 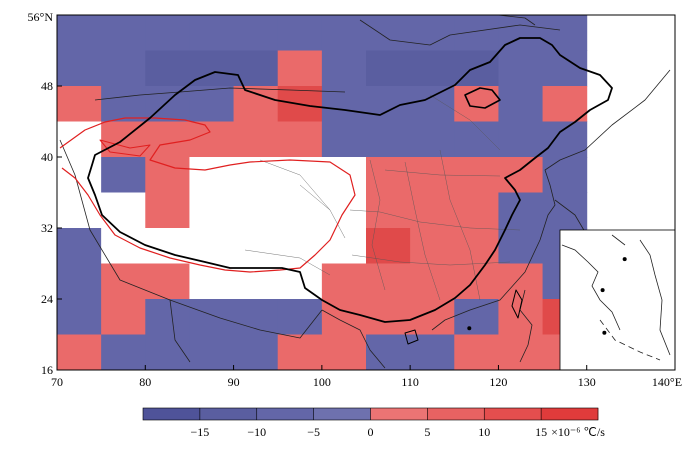 I want to click on south-china-sea-inset, so click(x=571, y=300).